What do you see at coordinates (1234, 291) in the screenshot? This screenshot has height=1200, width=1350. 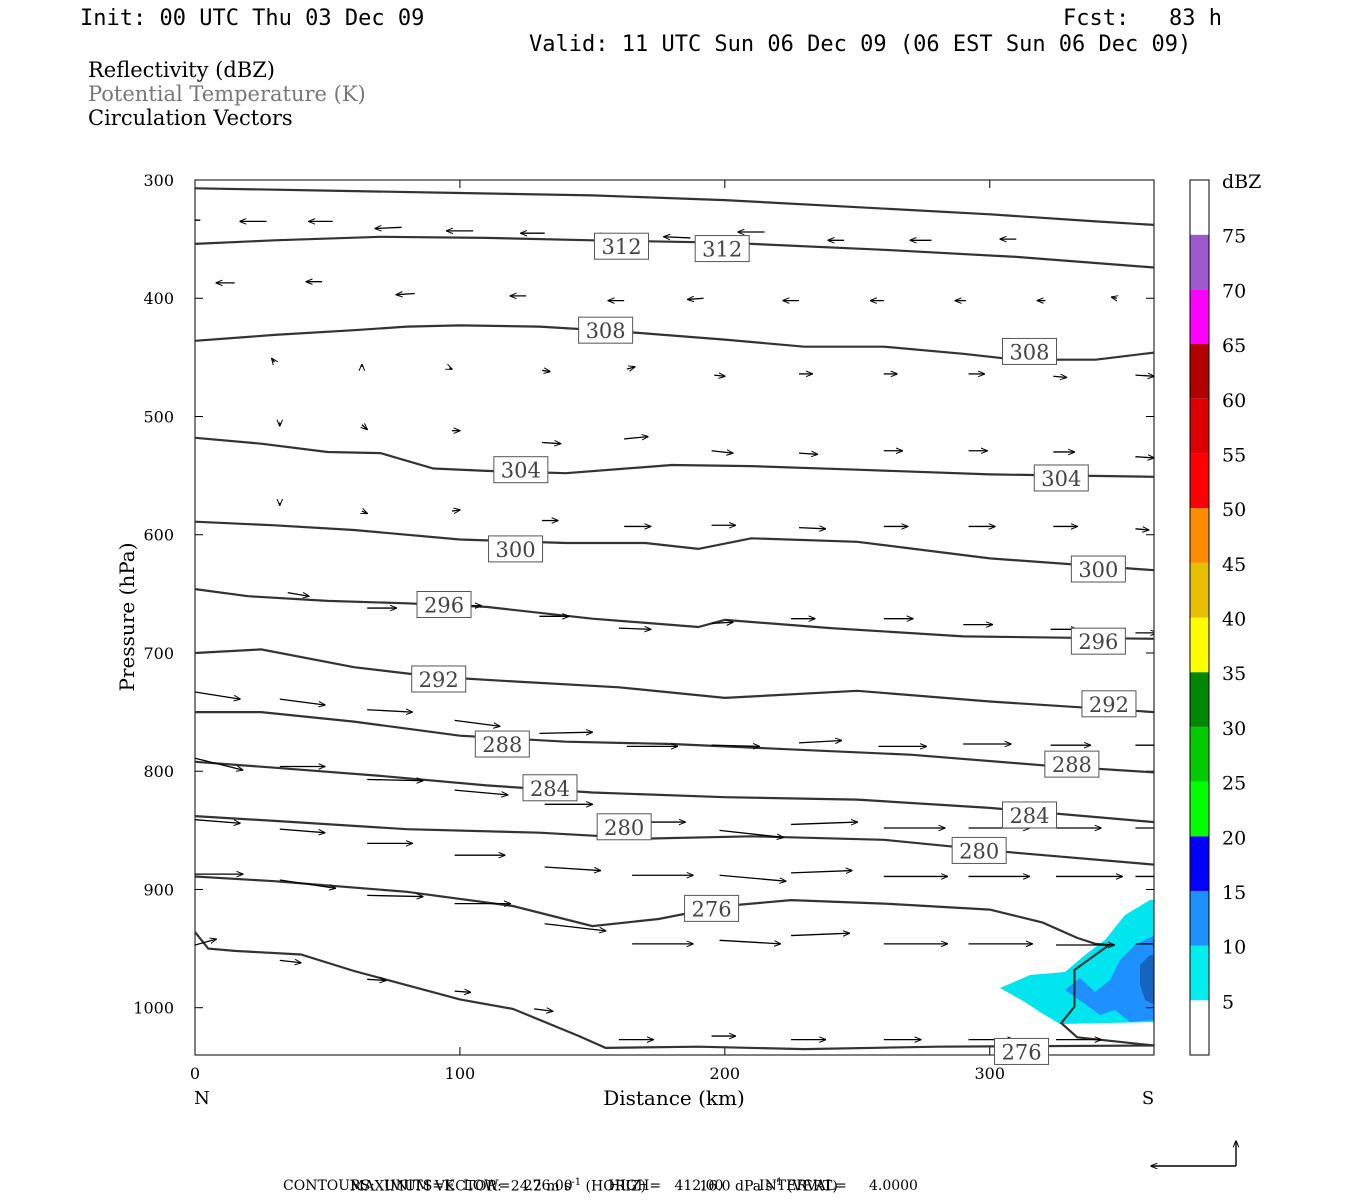 I see `colorbar-tick-label: 70` at bounding box center [1234, 291].